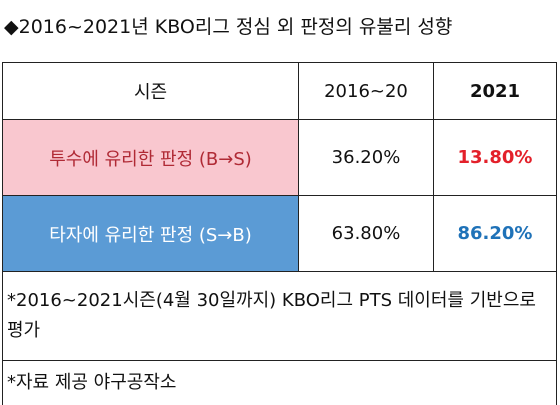 The height and width of the screenshot is (405, 560). I want to click on cell: 86.20%, so click(495, 234).